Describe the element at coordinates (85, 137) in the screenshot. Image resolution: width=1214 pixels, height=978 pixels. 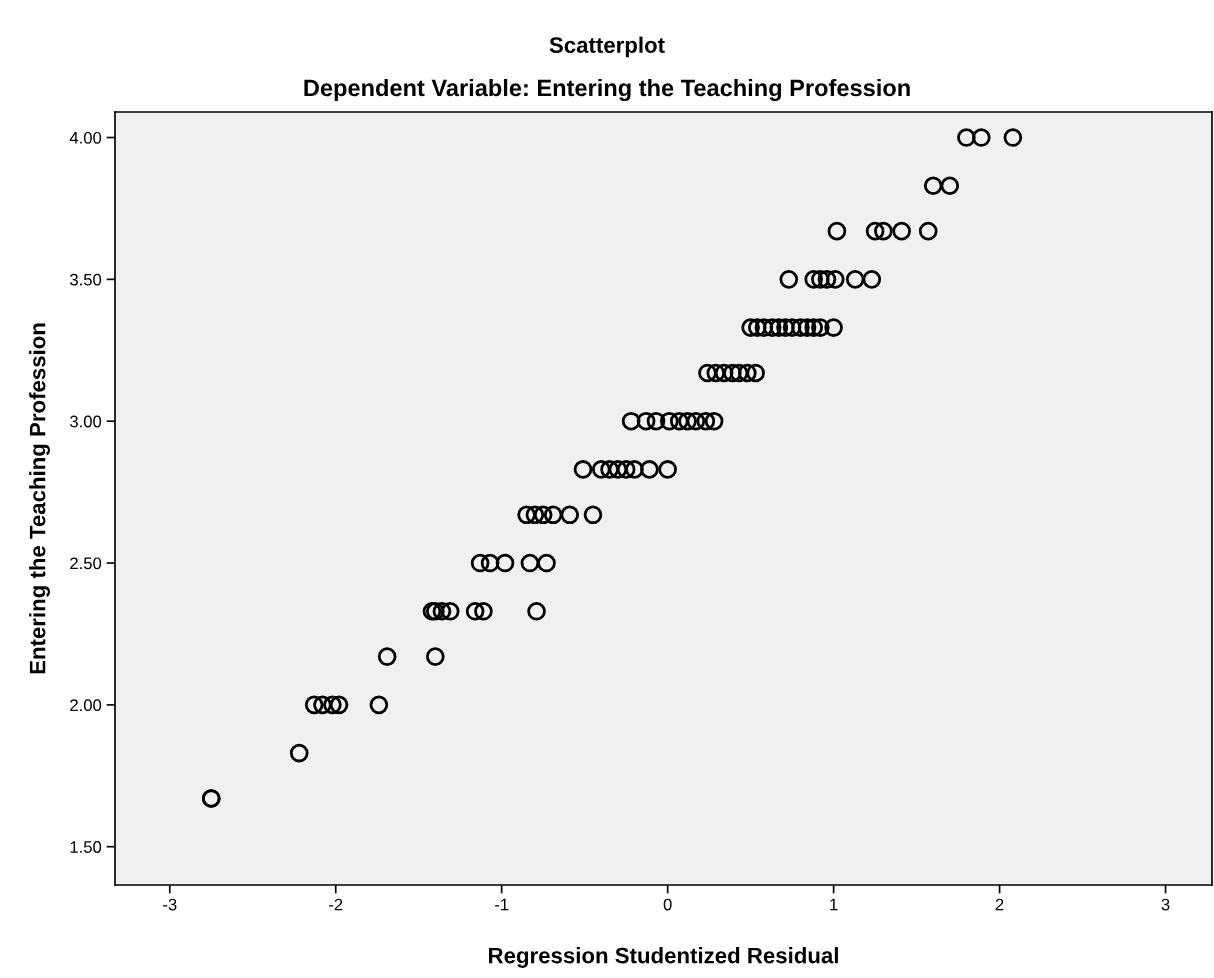
I see `y-tick-label: 4.00` at that location.